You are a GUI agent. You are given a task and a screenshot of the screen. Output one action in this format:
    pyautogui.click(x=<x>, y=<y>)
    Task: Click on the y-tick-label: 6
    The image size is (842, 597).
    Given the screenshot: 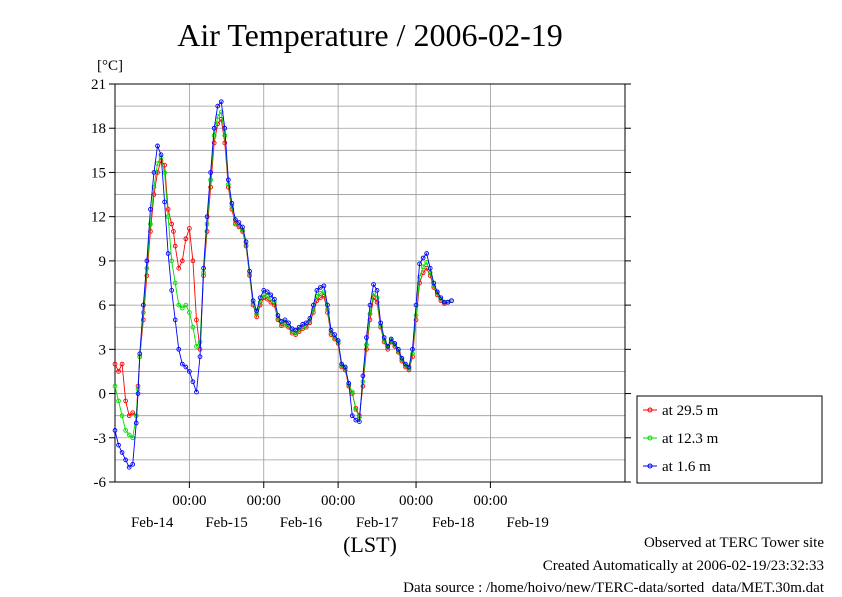 What is the action you would take?
    pyautogui.click(x=103, y=306)
    